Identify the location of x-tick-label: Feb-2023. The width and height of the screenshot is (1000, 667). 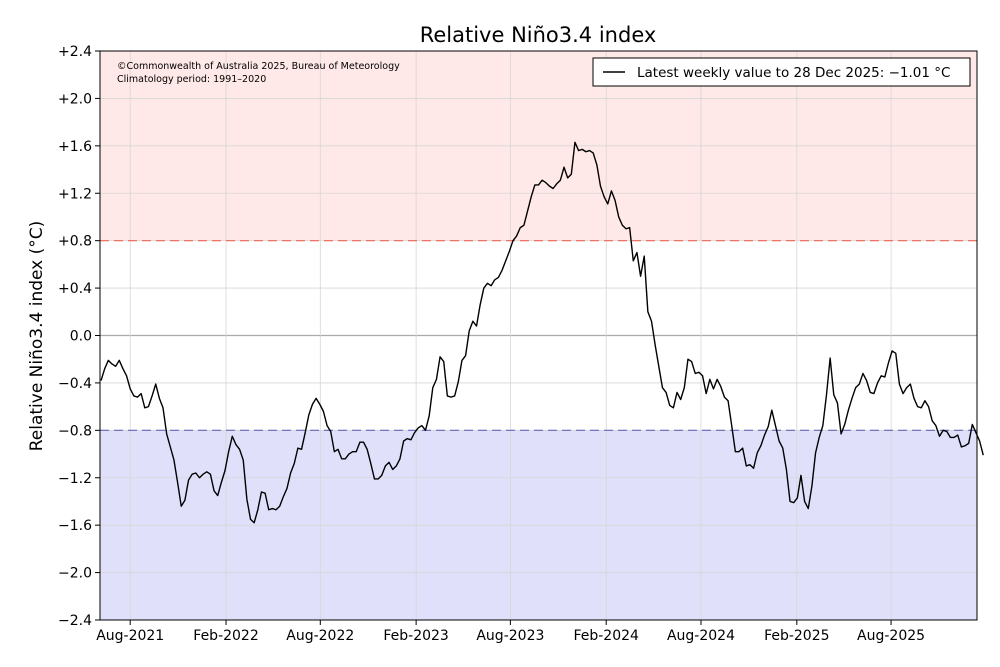
(415, 636).